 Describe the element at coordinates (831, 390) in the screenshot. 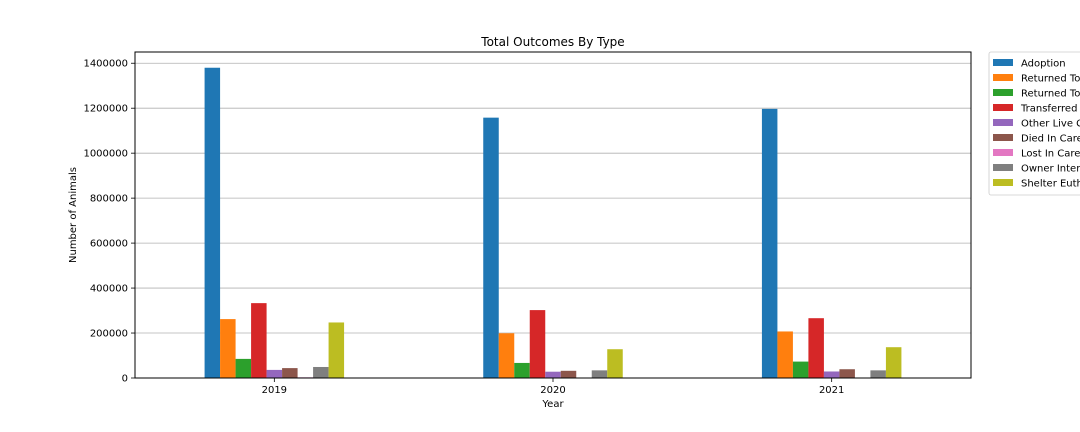

I see `x-tick-label: 2021` at that location.